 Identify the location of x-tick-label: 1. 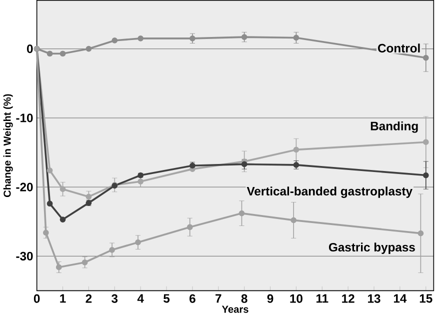
(63, 298).